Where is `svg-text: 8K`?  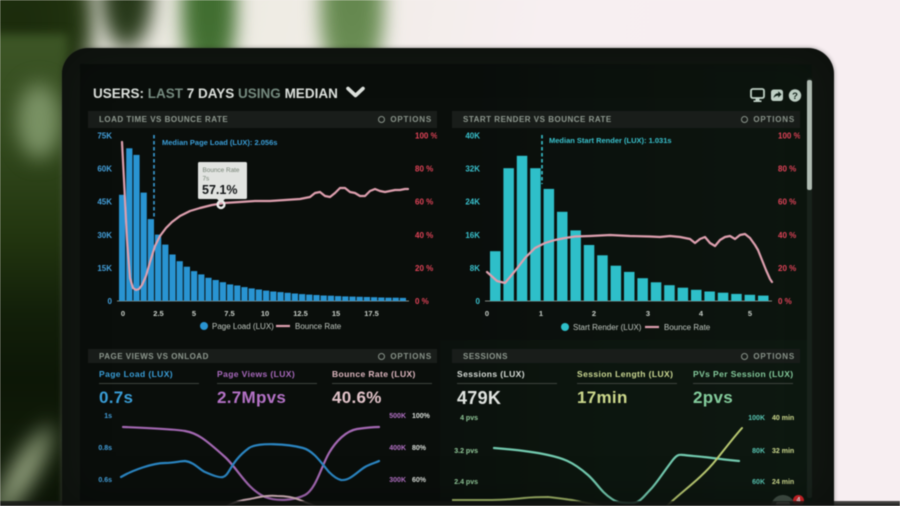
svg-text: 8K is located at coordinates (475, 268).